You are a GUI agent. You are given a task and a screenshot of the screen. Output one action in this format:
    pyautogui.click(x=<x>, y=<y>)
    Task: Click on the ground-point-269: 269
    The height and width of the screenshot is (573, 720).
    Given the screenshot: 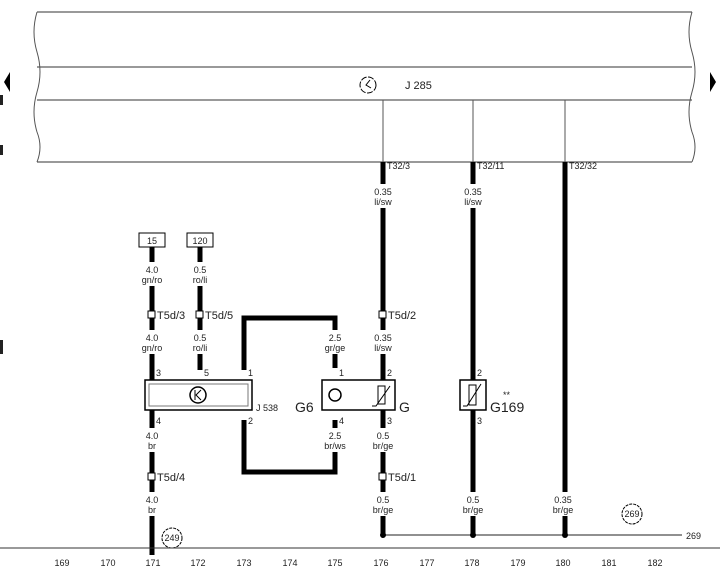 What is the action you would take?
    pyautogui.click(x=632, y=514)
    